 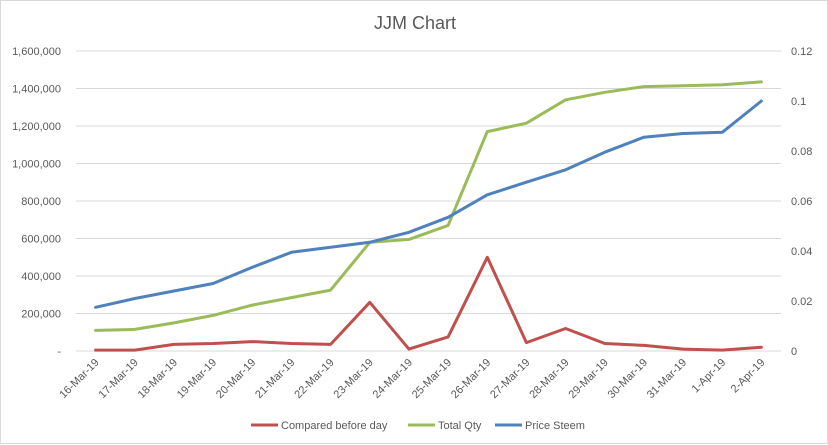 I want to click on x-tick-label: 24-Mar-19, so click(x=393, y=379).